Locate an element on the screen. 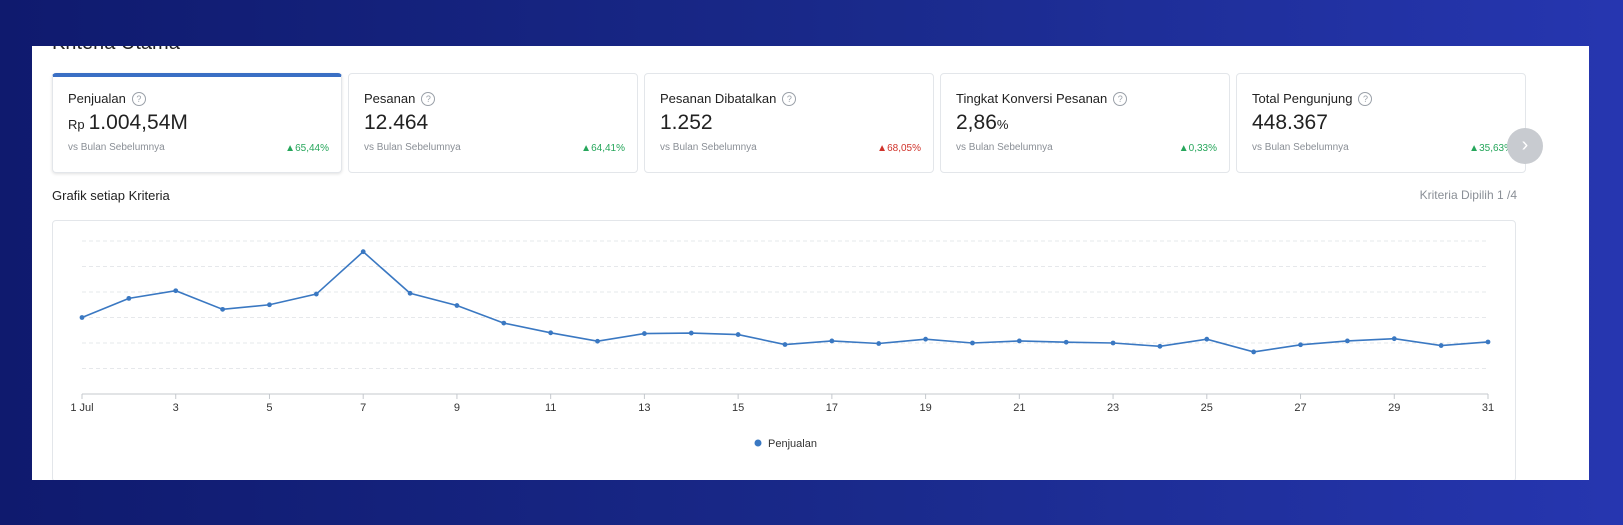 The width and height of the screenshot is (1623, 525). next-cards-button: › is located at coordinates (1525, 146).